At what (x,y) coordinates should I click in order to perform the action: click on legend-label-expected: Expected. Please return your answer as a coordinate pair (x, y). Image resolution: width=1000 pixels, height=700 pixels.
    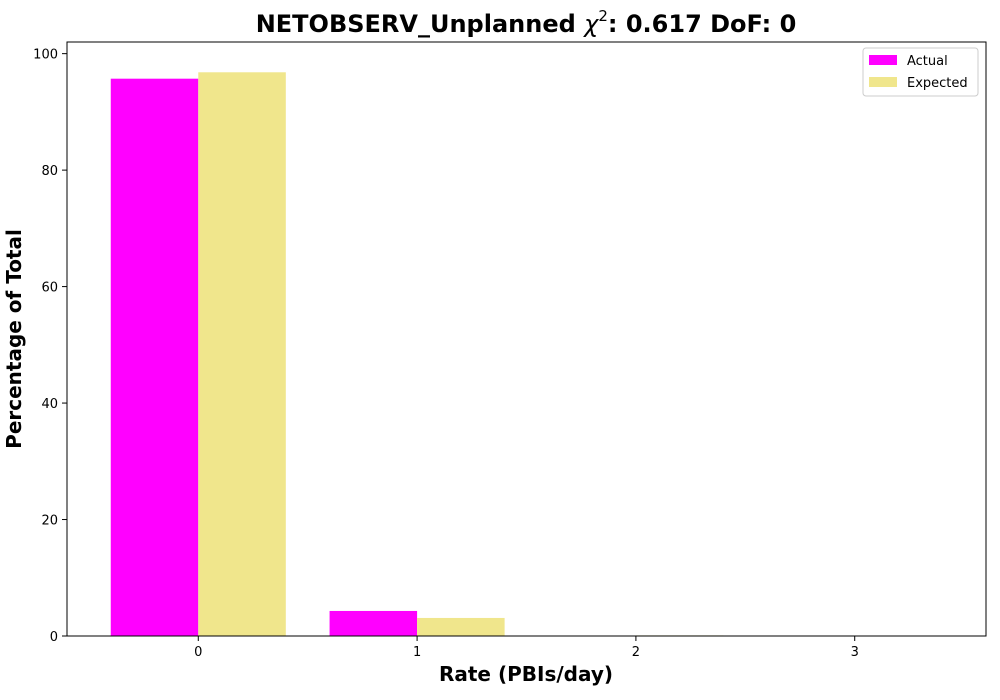
    Looking at the image, I should click on (937, 83).